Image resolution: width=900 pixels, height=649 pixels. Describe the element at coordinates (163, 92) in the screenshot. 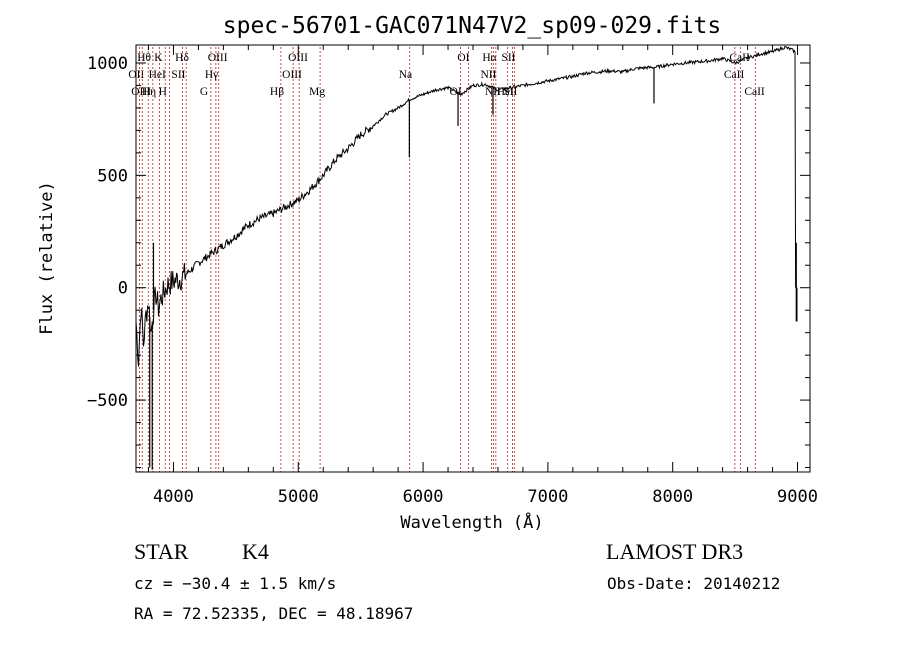

I see `line-label: H` at that location.